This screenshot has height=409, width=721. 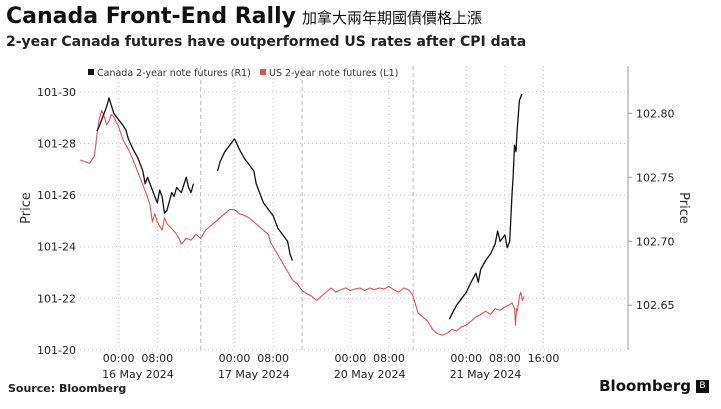 What do you see at coordinates (333, 73) in the screenshot?
I see `legend-label: US 2-year note futures (L1)` at bounding box center [333, 73].